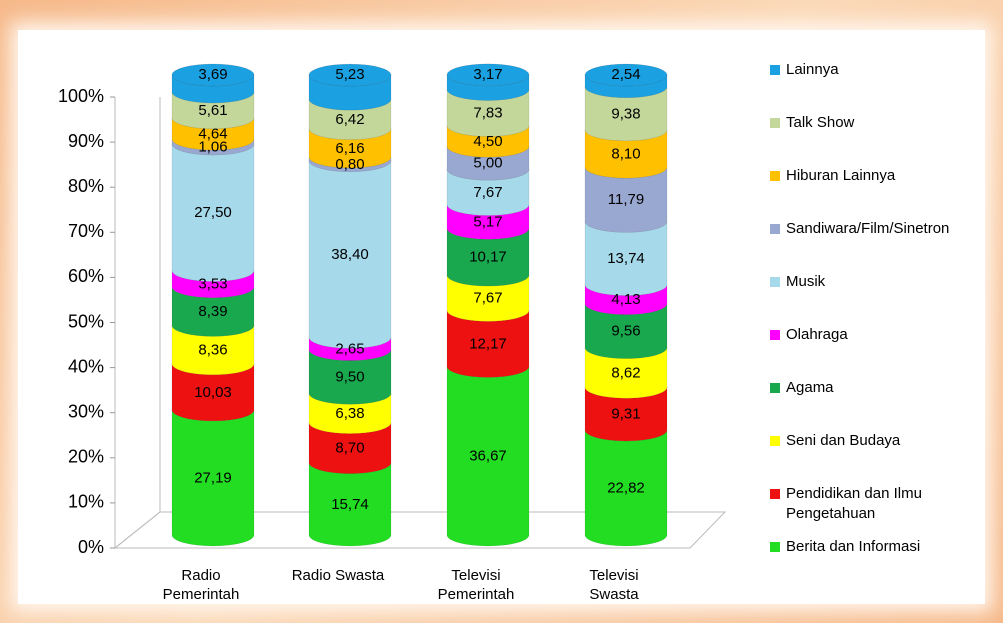  I want to click on legend-entry: Seni dan Budaya, so click(870, 441).